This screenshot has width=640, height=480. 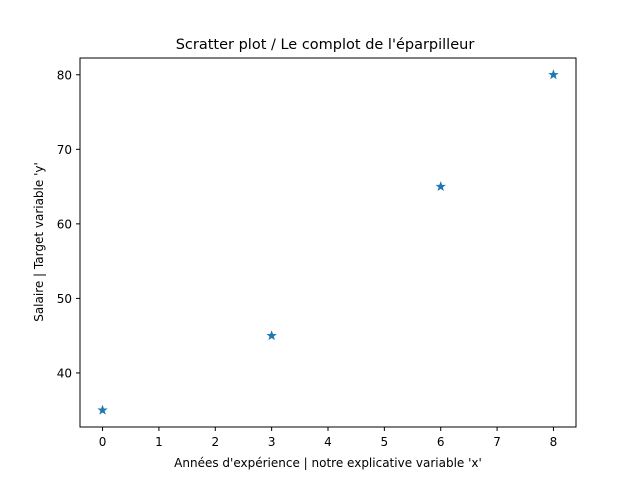 I want to click on y-axis-label: Salaire | Target variable 'y', so click(x=39, y=242).